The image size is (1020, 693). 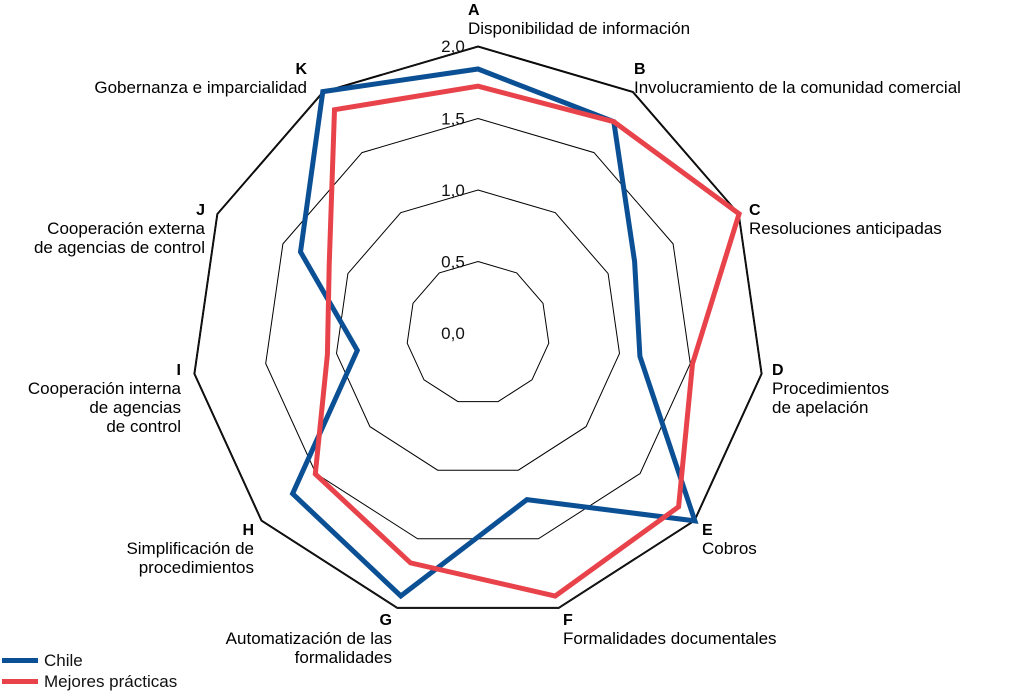 I want to click on tick-labels: 0,0 0,5 1,0 1,5 2,0, so click(x=453, y=190).